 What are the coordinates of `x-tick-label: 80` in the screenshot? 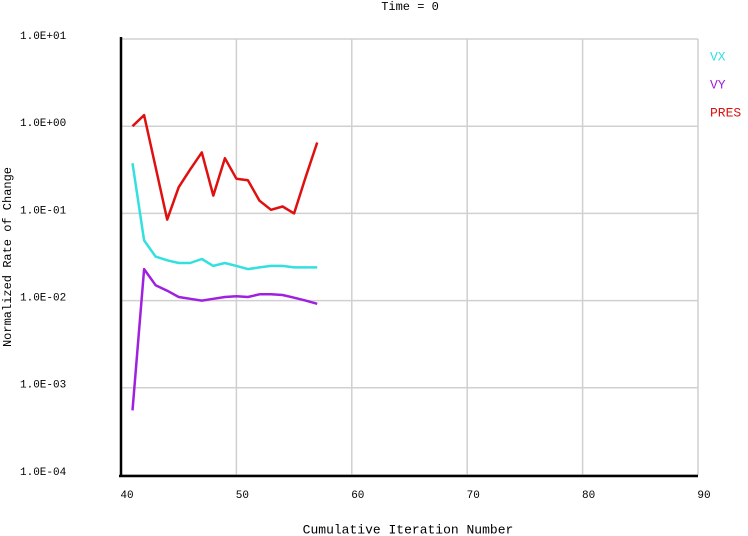 It's located at (588, 496).